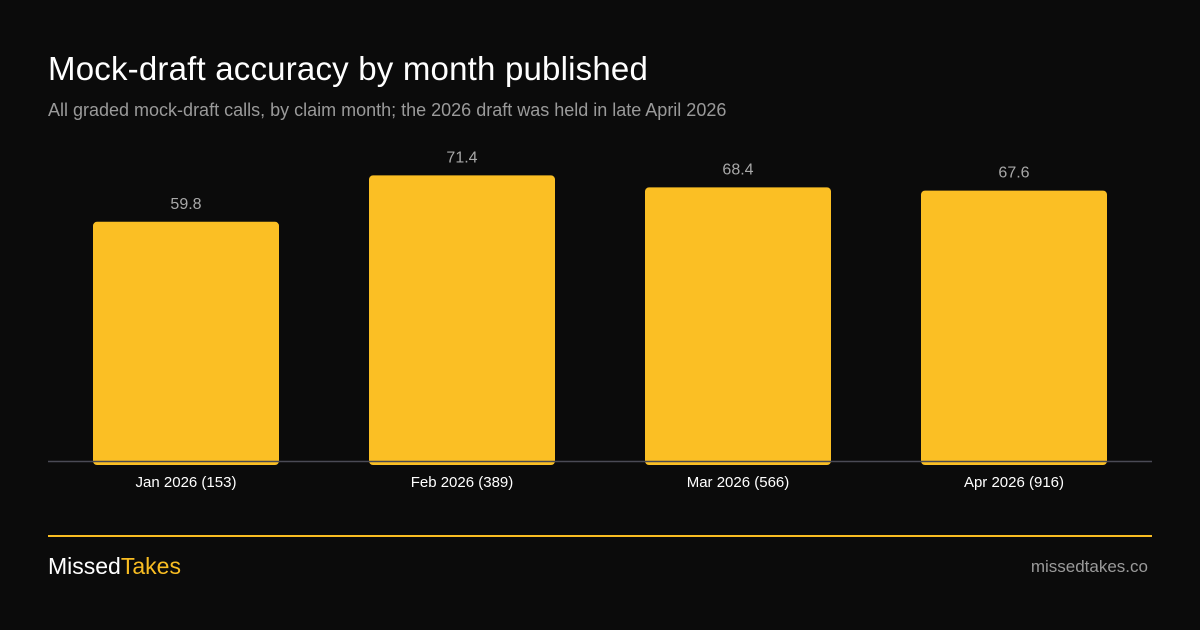  Describe the element at coordinates (1089, 566) in the screenshot. I see `site-url: missedtakes.co` at that location.